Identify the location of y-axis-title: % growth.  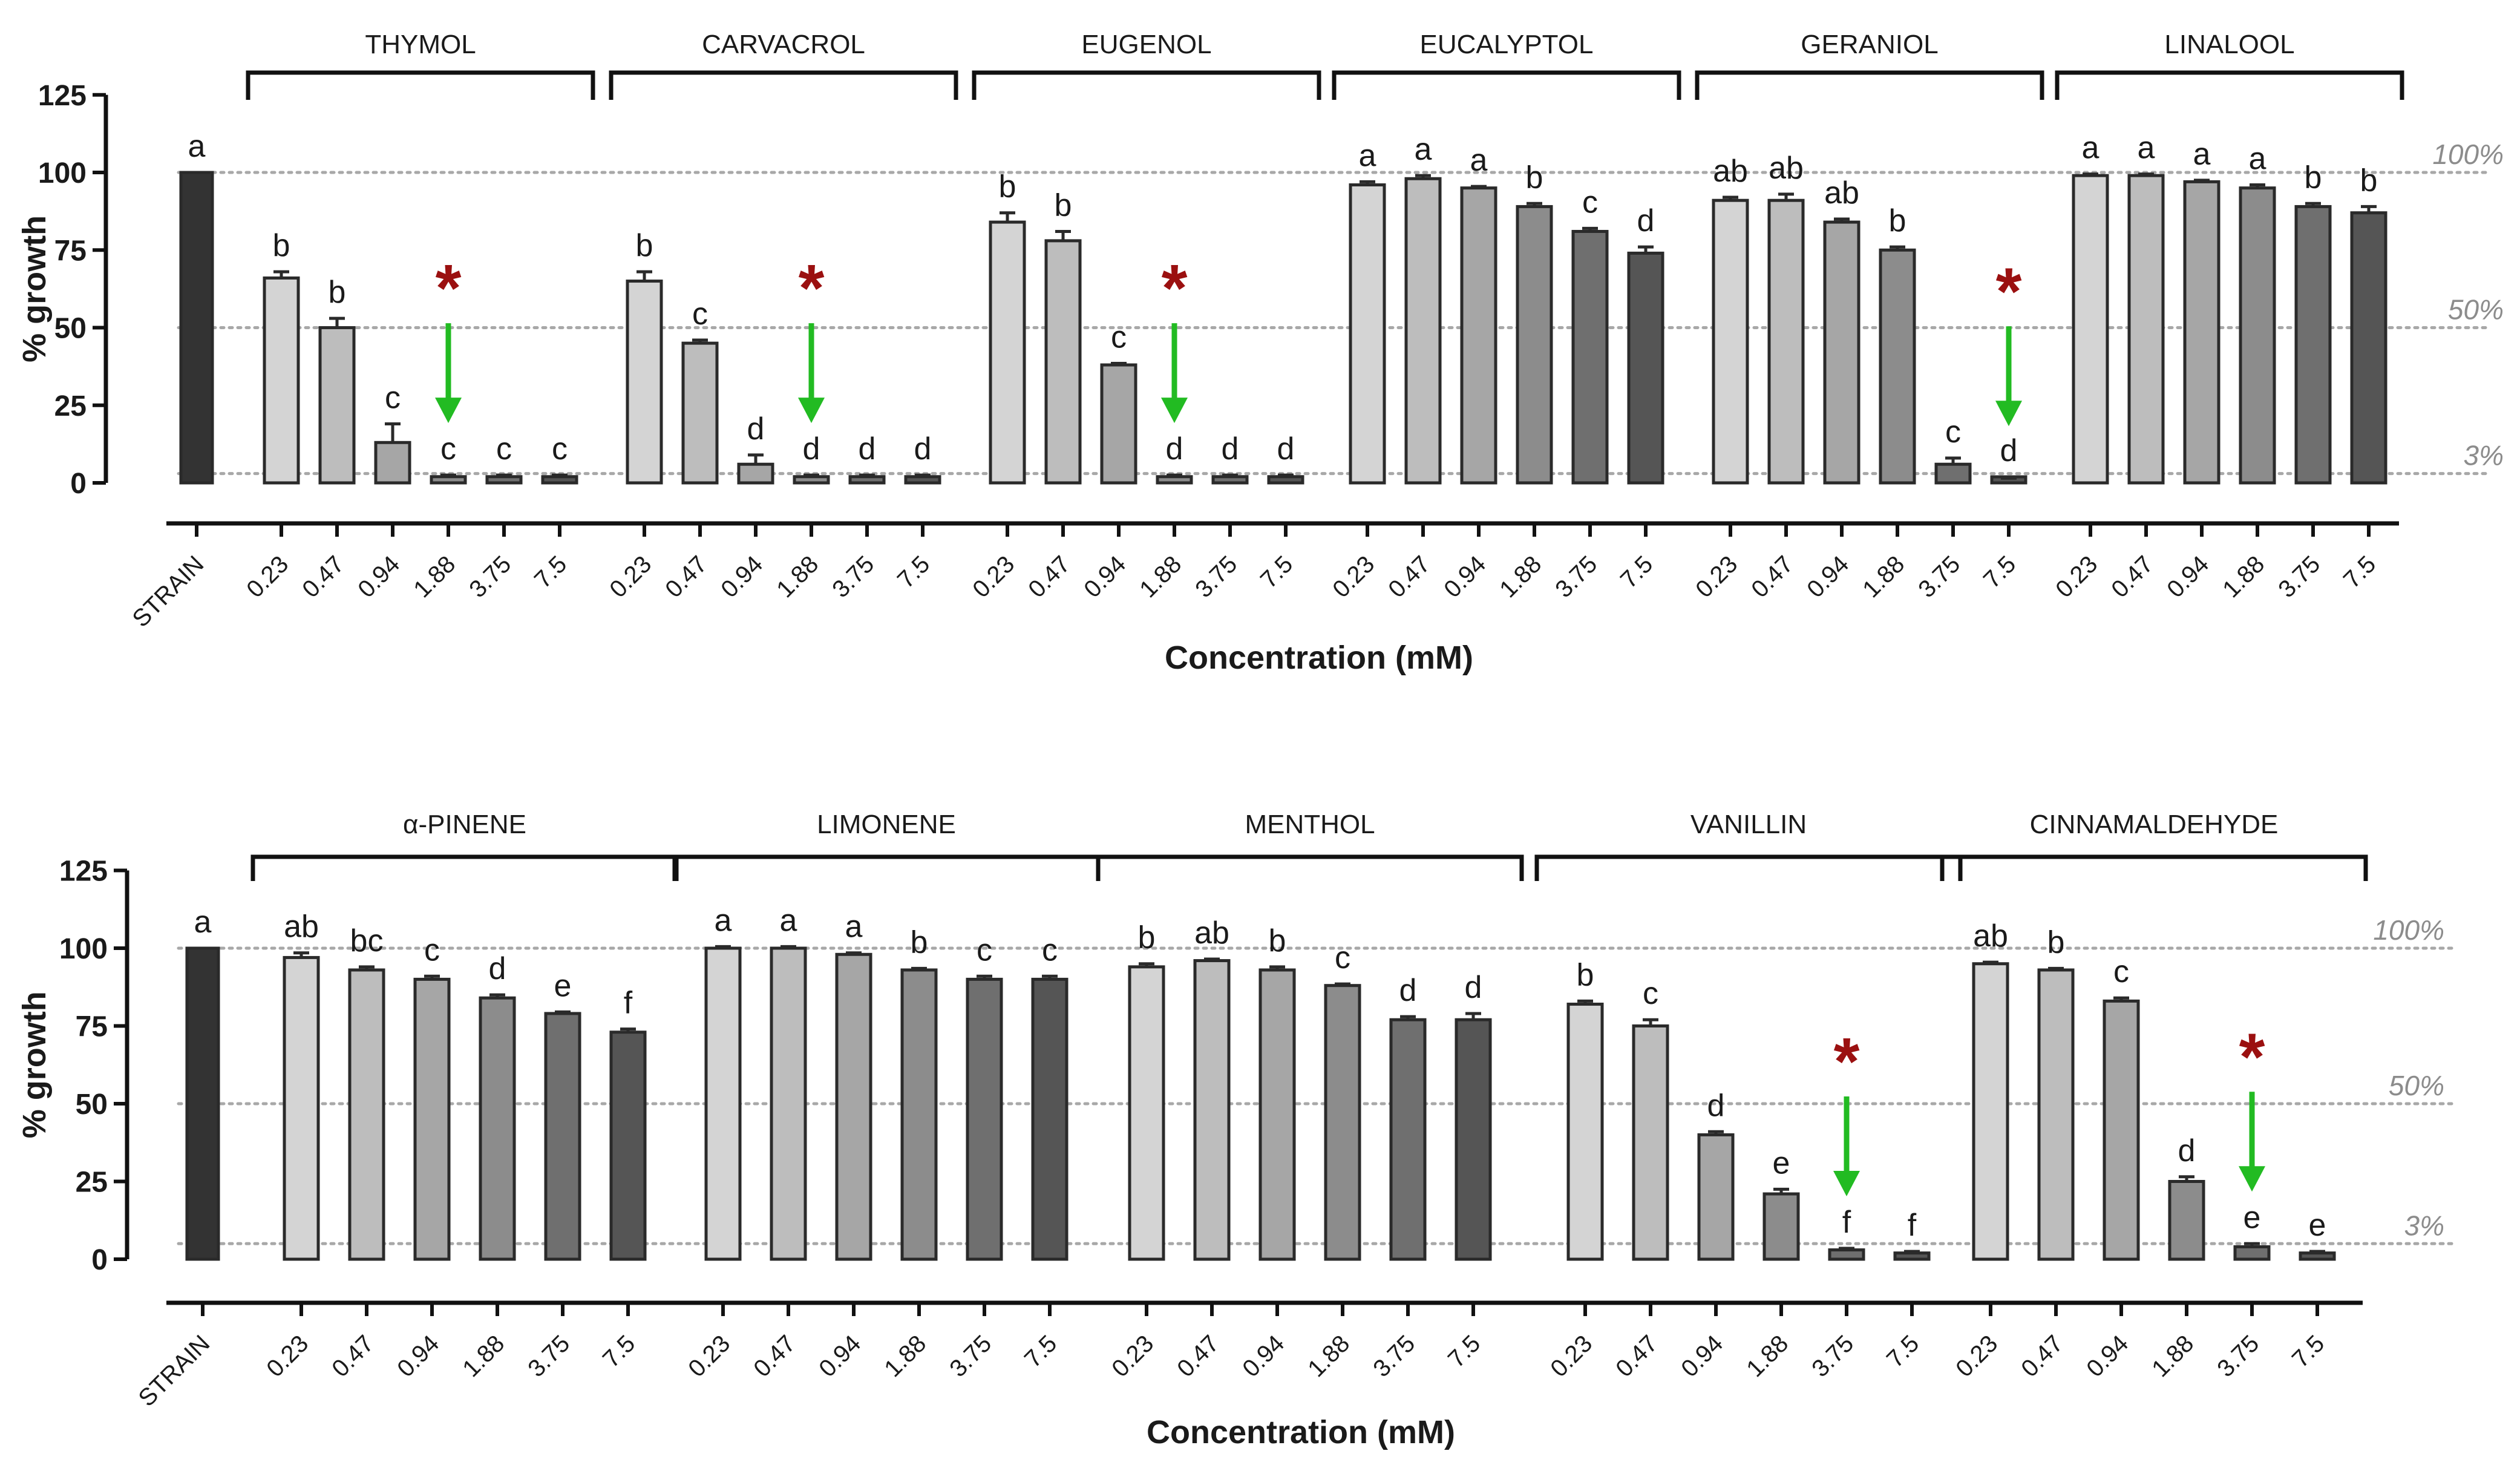
(34, 288).